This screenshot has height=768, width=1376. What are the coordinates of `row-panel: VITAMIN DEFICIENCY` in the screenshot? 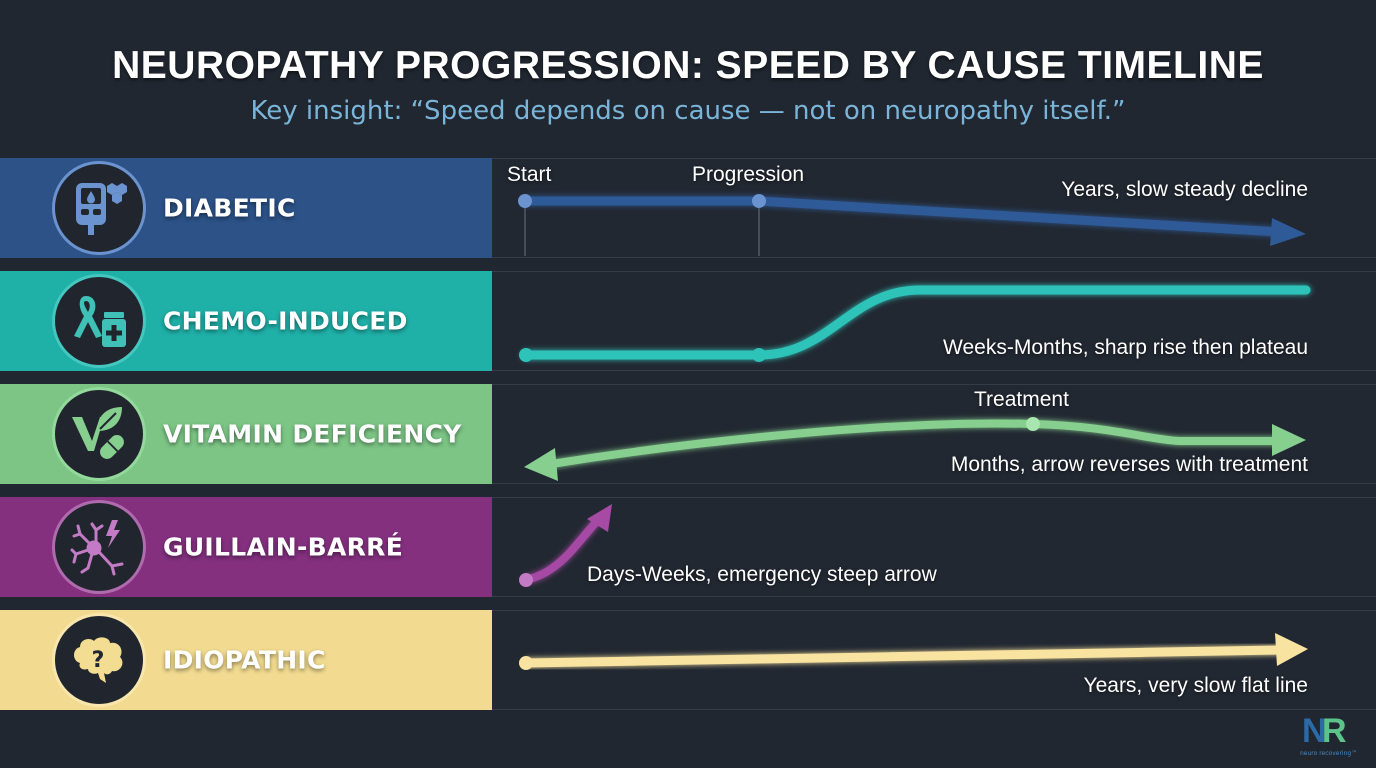 It's located at (246, 434).